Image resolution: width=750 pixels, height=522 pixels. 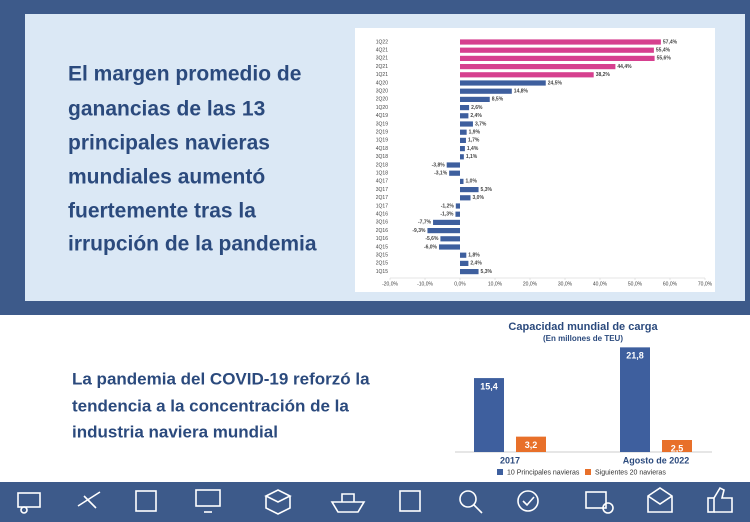 I want to click on value-label: 44,4%, so click(x=624, y=67).